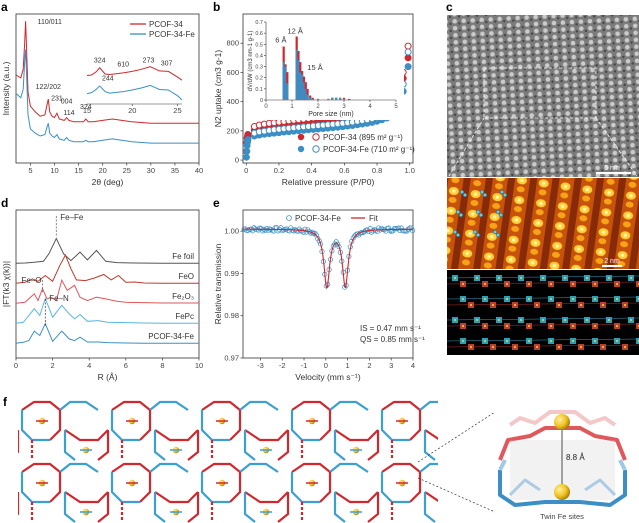 The width and height of the screenshot is (639, 523). I want to click on y-tick-label: 400, so click(232, 101).